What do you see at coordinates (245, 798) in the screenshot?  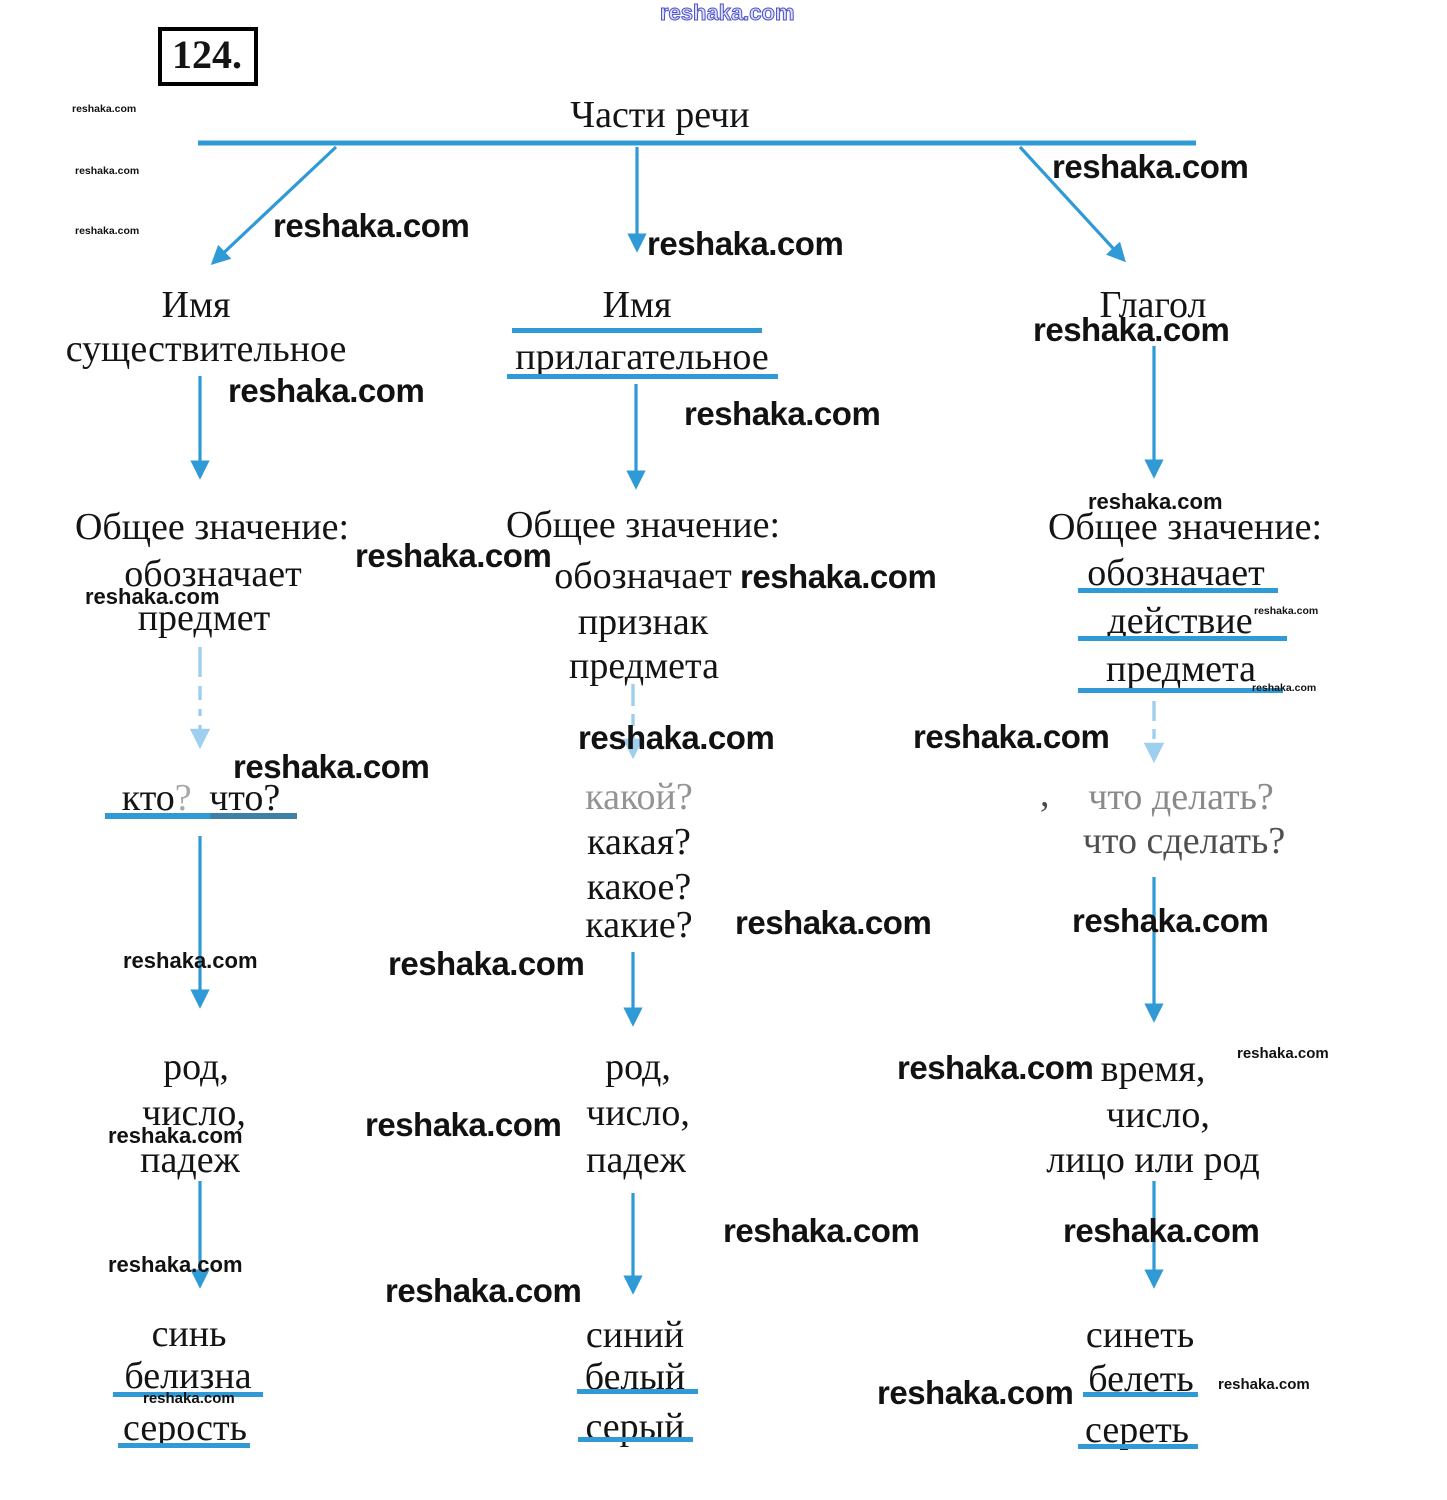 I see `noun-question-word2: что?` at bounding box center [245, 798].